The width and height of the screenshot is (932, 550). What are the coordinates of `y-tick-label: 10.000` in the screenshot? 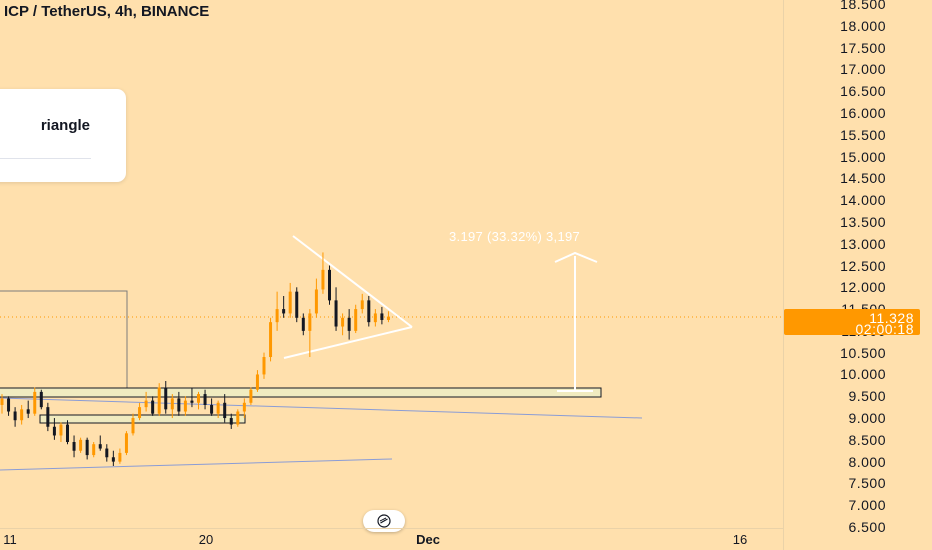 It's located at (863, 374).